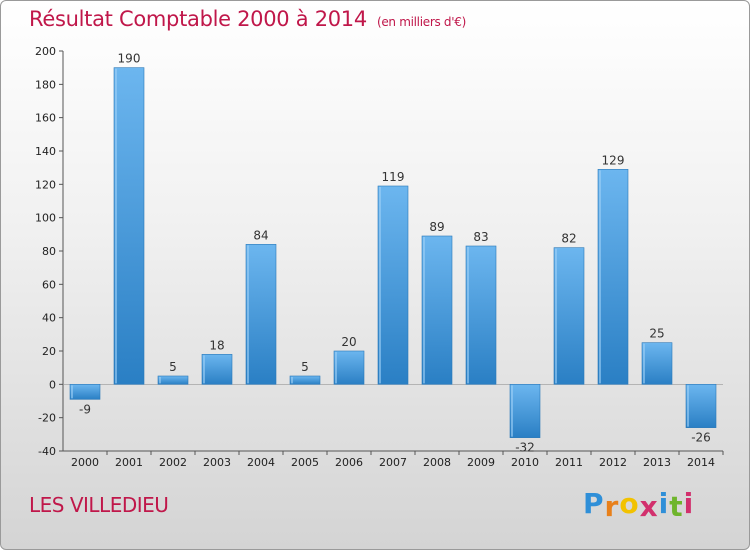 The height and width of the screenshot is (550, 750). I want to click on x-tick-label: 2005, so click(305, 462).